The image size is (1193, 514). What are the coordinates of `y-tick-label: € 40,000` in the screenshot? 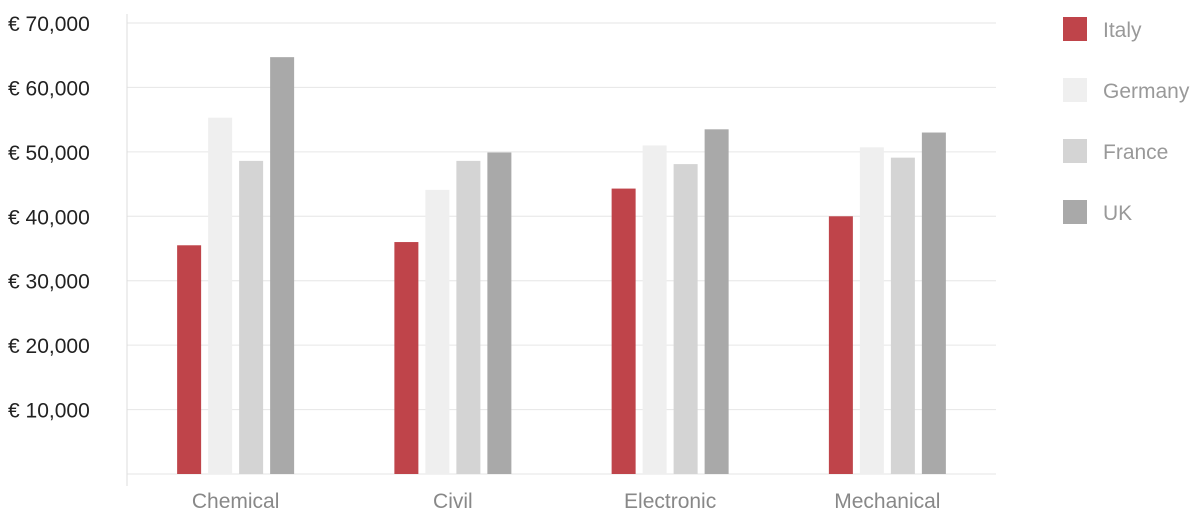 It's located at (49, 217).